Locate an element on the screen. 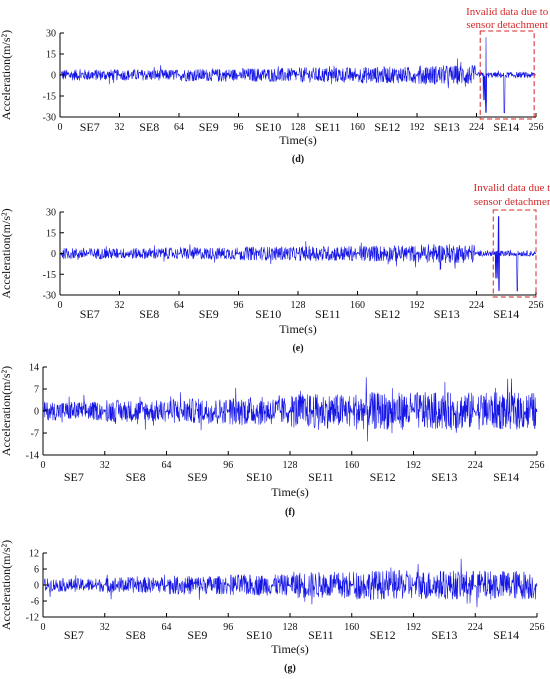  y-tick-label: -12 is located at coordinates (32, 618).